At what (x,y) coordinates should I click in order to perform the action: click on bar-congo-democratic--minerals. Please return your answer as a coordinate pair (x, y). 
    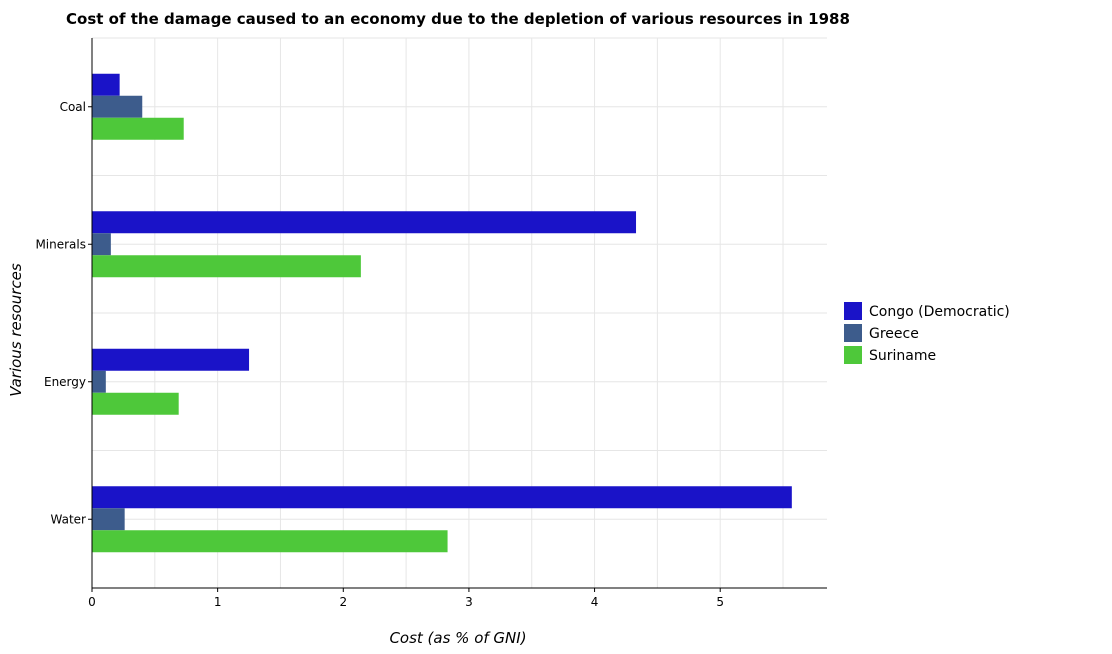
    Looking at the image, I should click on (364, 222).